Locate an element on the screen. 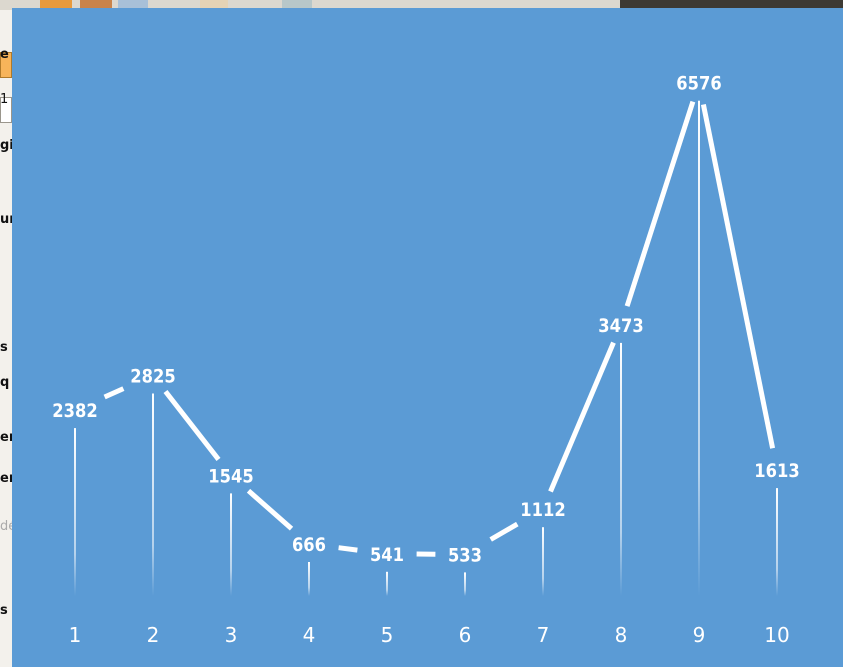 The width and height of the screenshot is (843, 667). x-tick-label-7: 7 is located at coordinates (543, 635).